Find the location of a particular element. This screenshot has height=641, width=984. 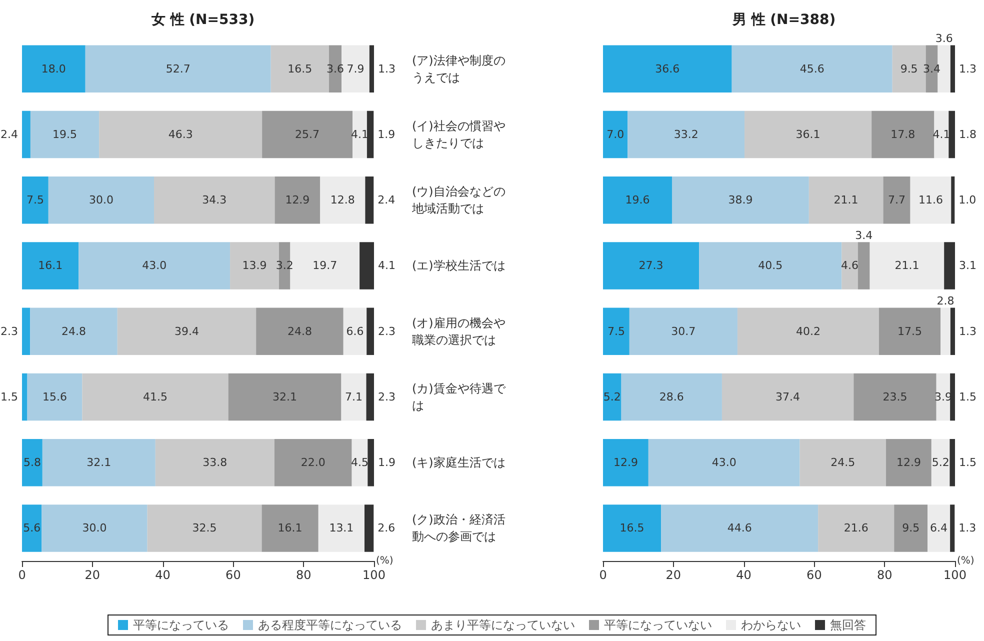

data-label: 17.5 is located at coordinates (910, 331).